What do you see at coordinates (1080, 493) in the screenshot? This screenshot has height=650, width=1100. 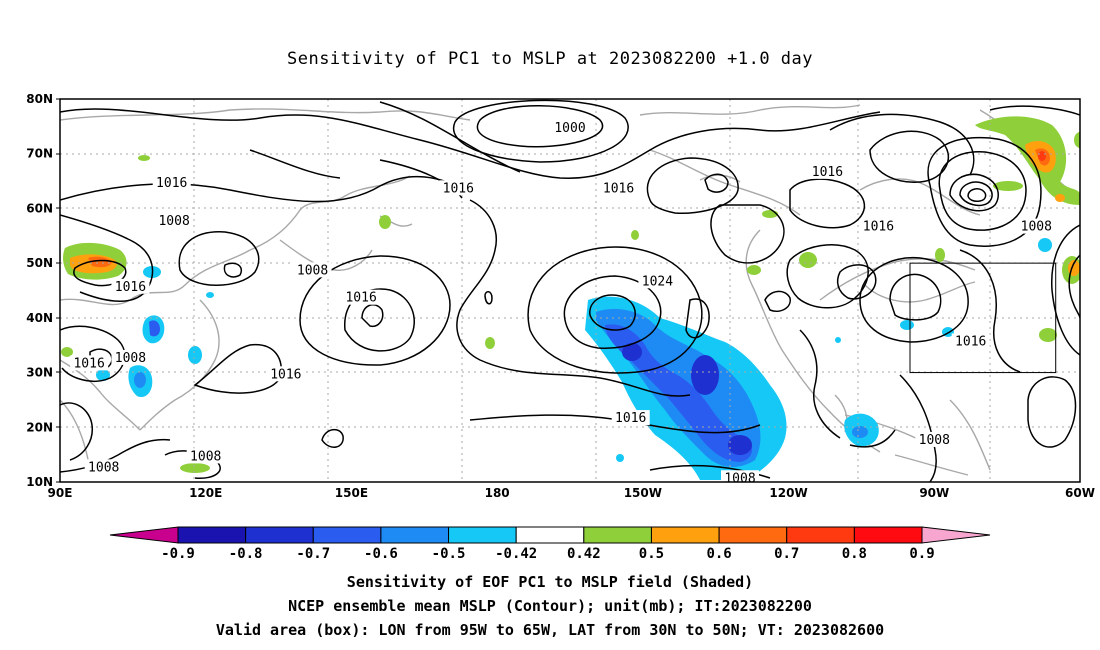 I see `lon-label: 60W` at bounding box center [1080, 493].